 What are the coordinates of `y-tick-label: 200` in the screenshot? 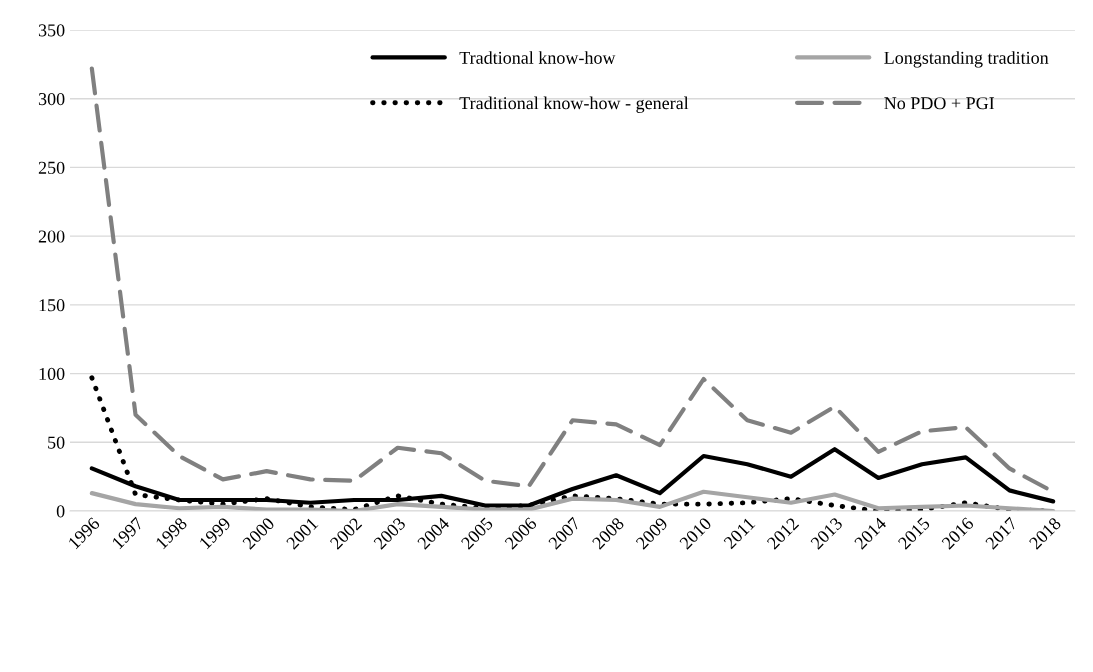 It's located at (51, 236).